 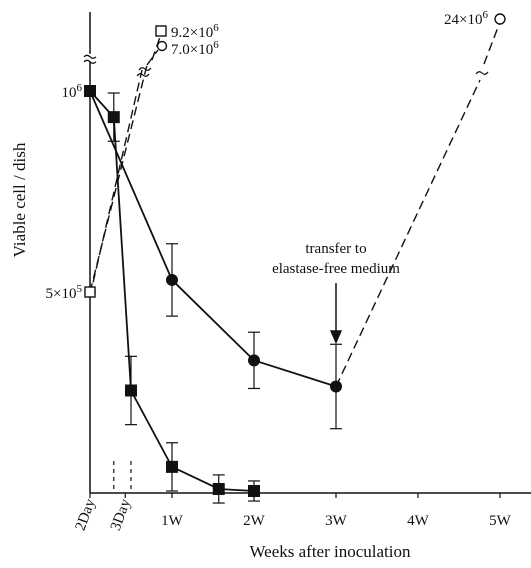 I want to click on y-axis-label: Viable cell / dish, so click(x=19, y=199).